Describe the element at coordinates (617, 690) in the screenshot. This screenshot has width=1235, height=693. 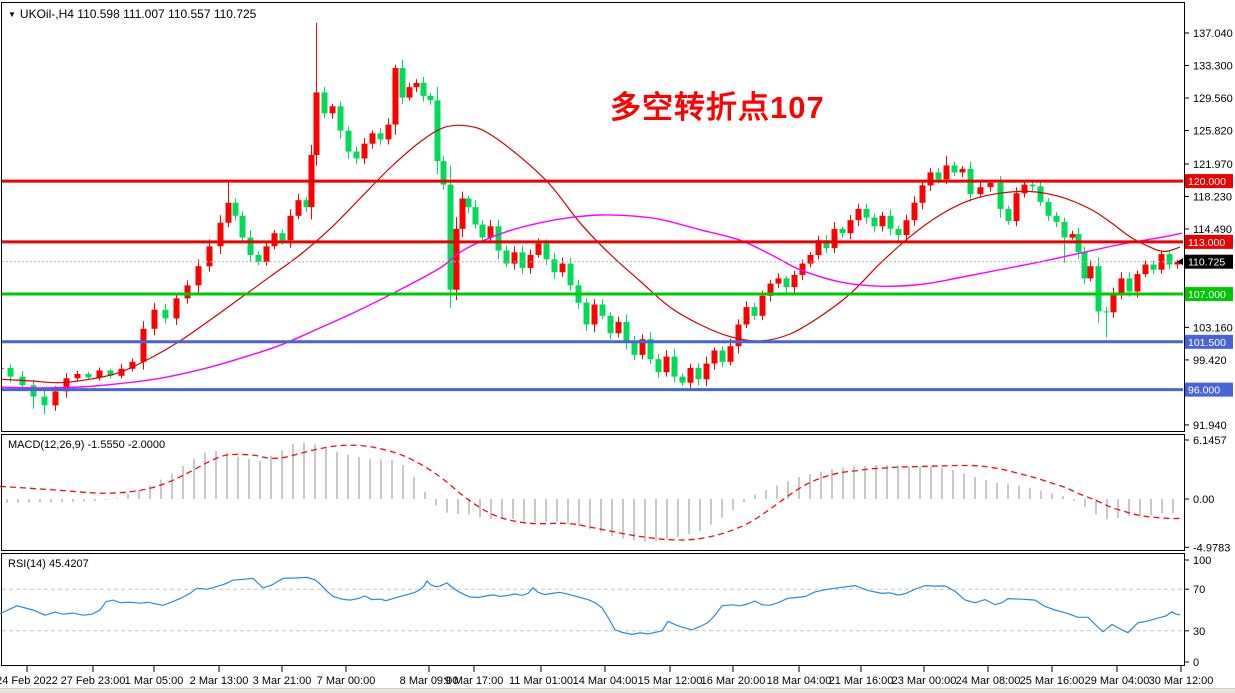
I see `horizontal-scroll-strip` at that location.